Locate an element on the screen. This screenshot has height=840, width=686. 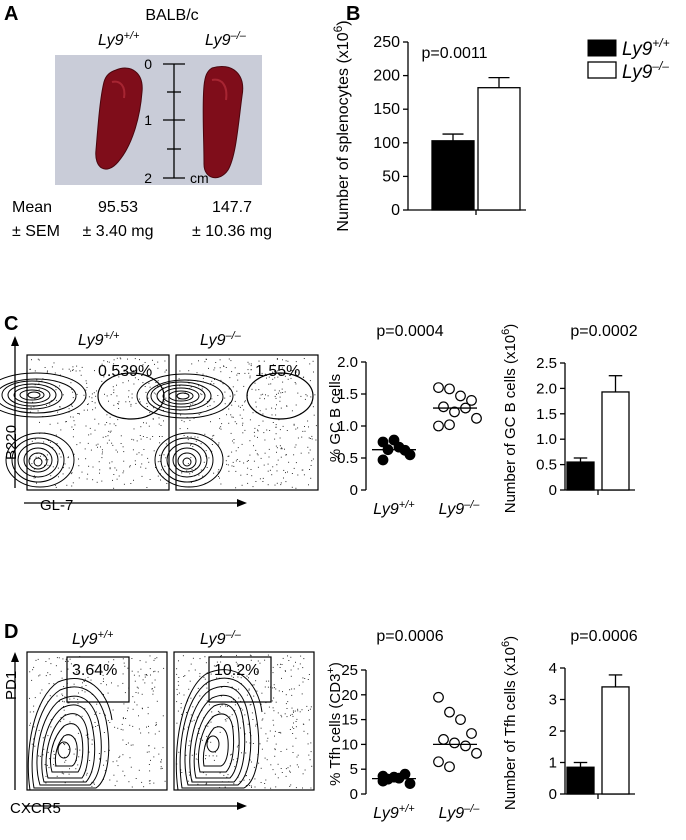
ruler-tick-0: 0 is located at coordinates (148, 64).